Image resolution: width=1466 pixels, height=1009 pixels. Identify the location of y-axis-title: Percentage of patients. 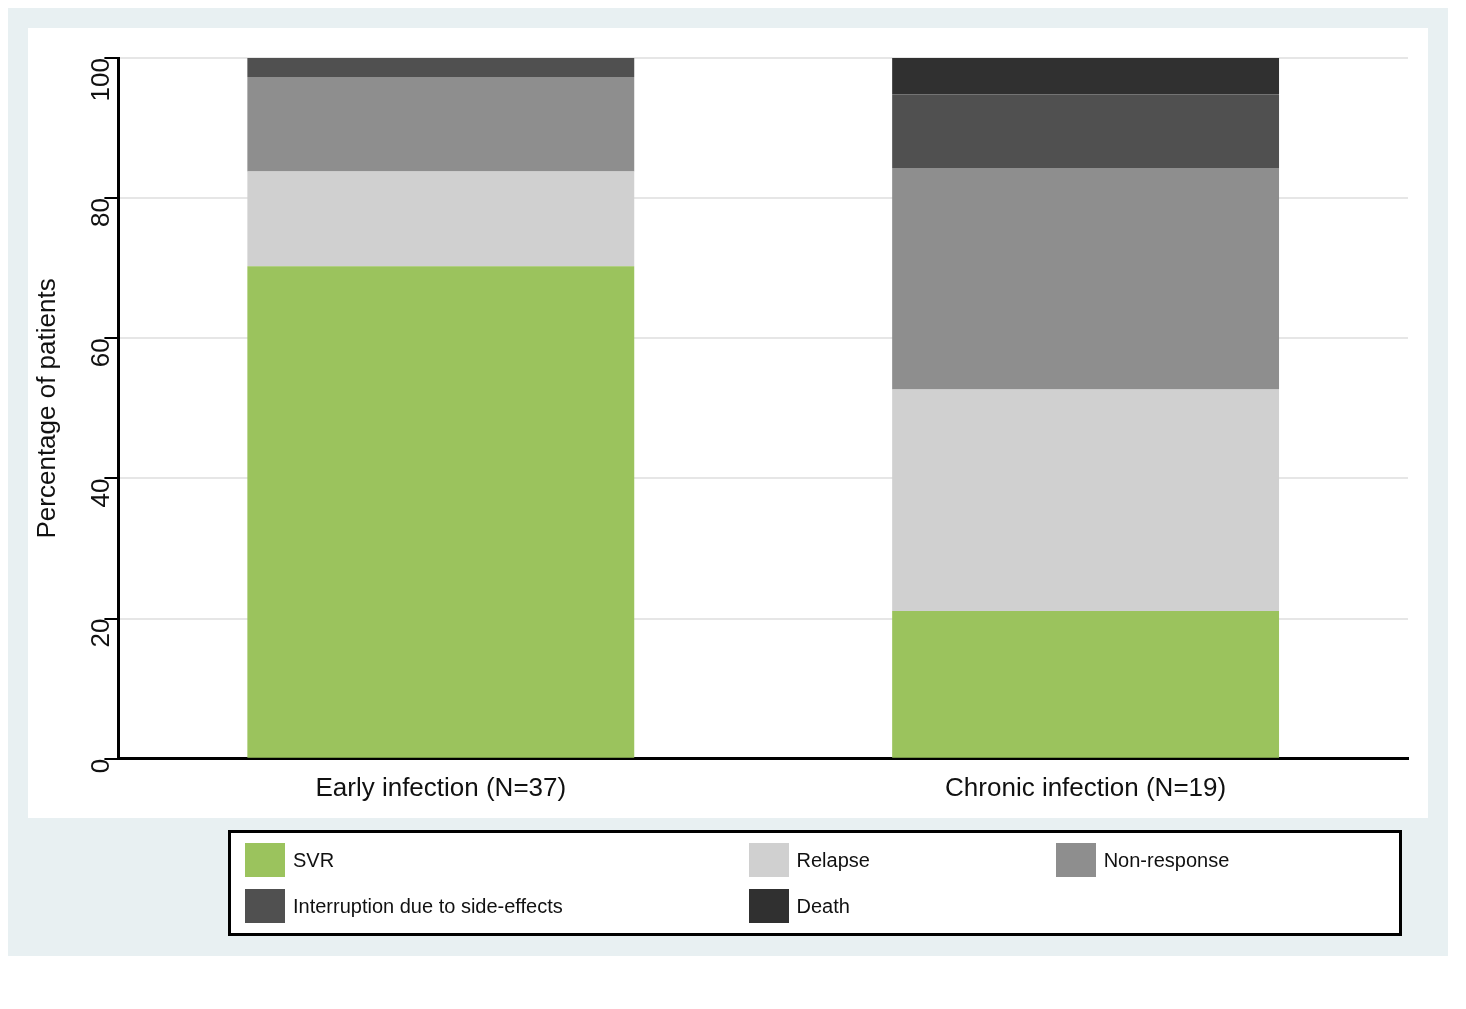
(45, 408).